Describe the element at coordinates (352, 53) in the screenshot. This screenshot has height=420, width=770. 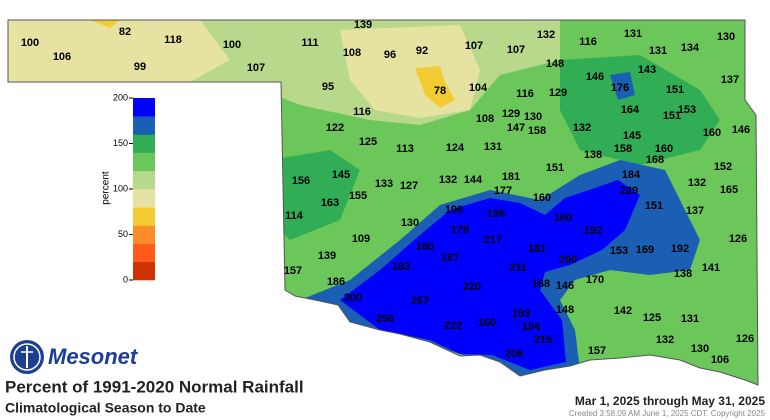
I see `station-value: 108` at that location.